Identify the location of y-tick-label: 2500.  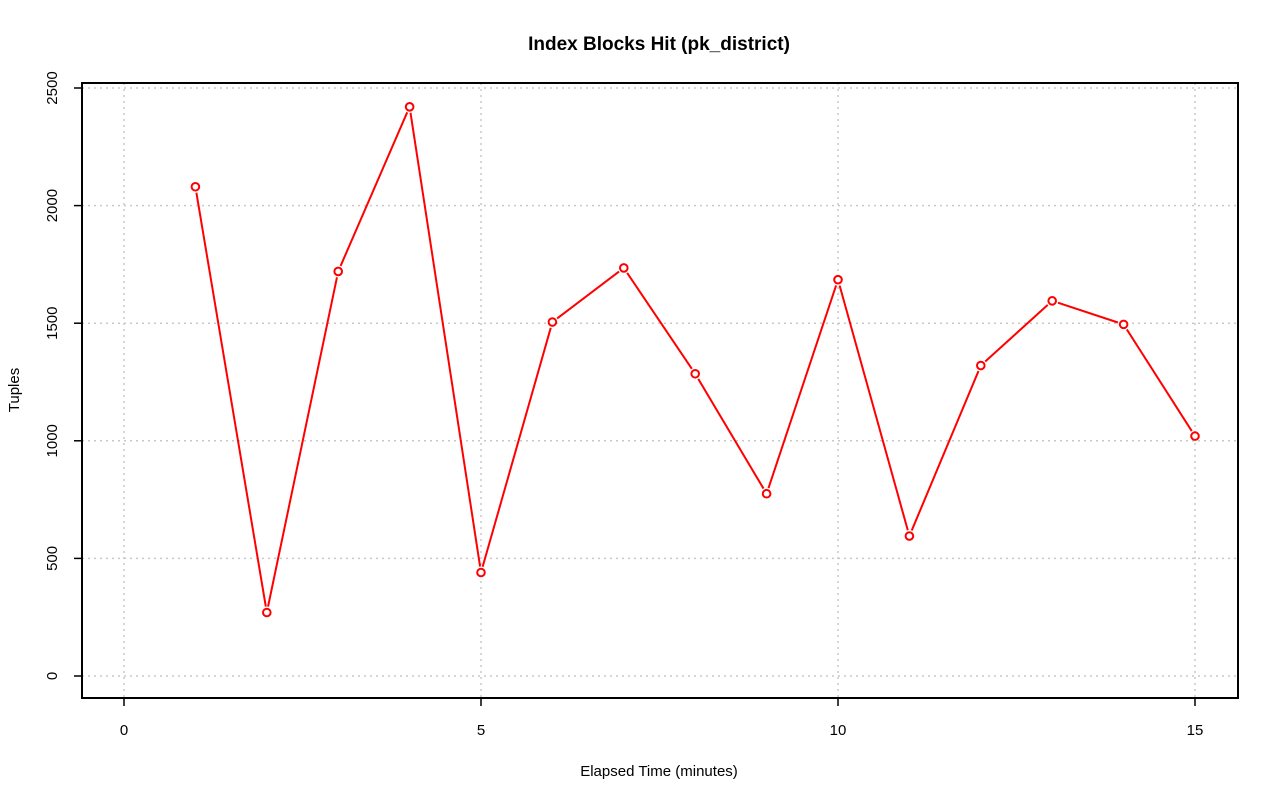
(52, 87).